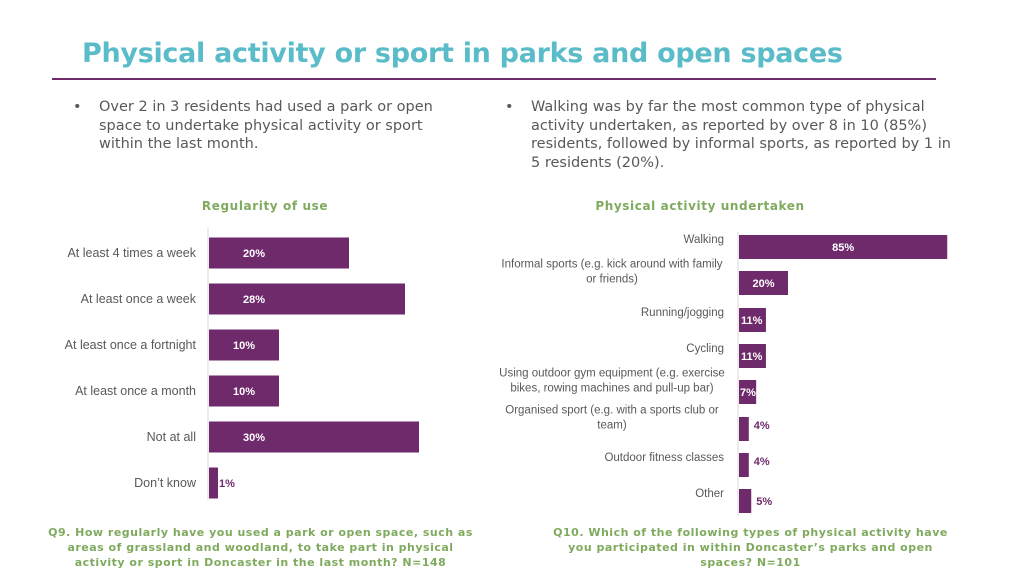  I want to click on value-label-activity-7: 5%, so click(764, 502).